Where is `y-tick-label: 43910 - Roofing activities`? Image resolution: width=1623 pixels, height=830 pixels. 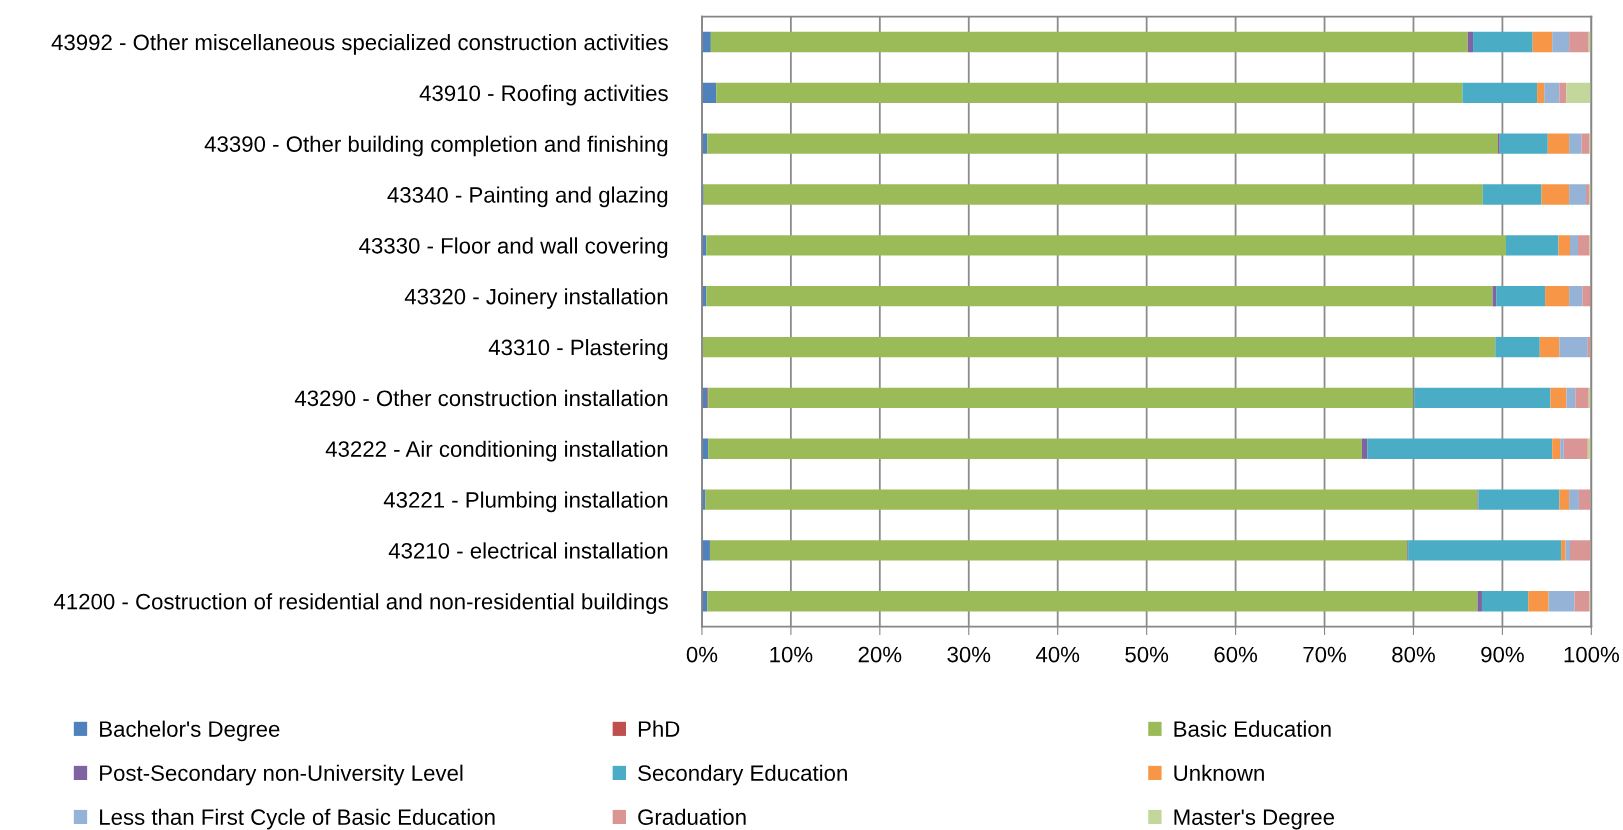
y-tick-label: 43910 - Roofing activities is located at coordinates (543, 95).